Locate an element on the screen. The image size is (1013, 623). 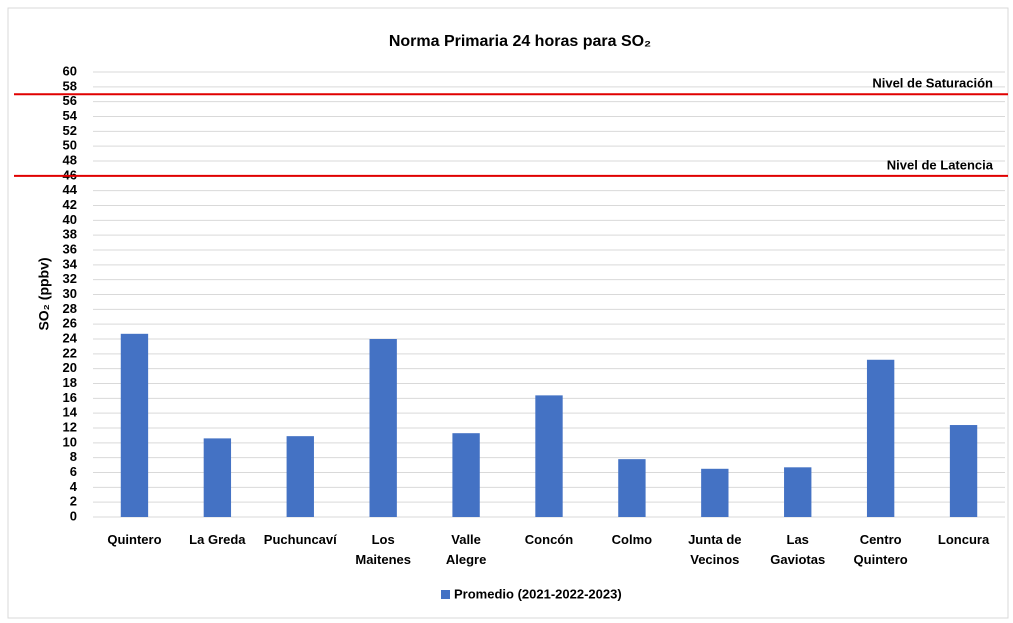
chart-title: Norma Primaria 24 horas para SO₂ is located at coordinates (520, 41).